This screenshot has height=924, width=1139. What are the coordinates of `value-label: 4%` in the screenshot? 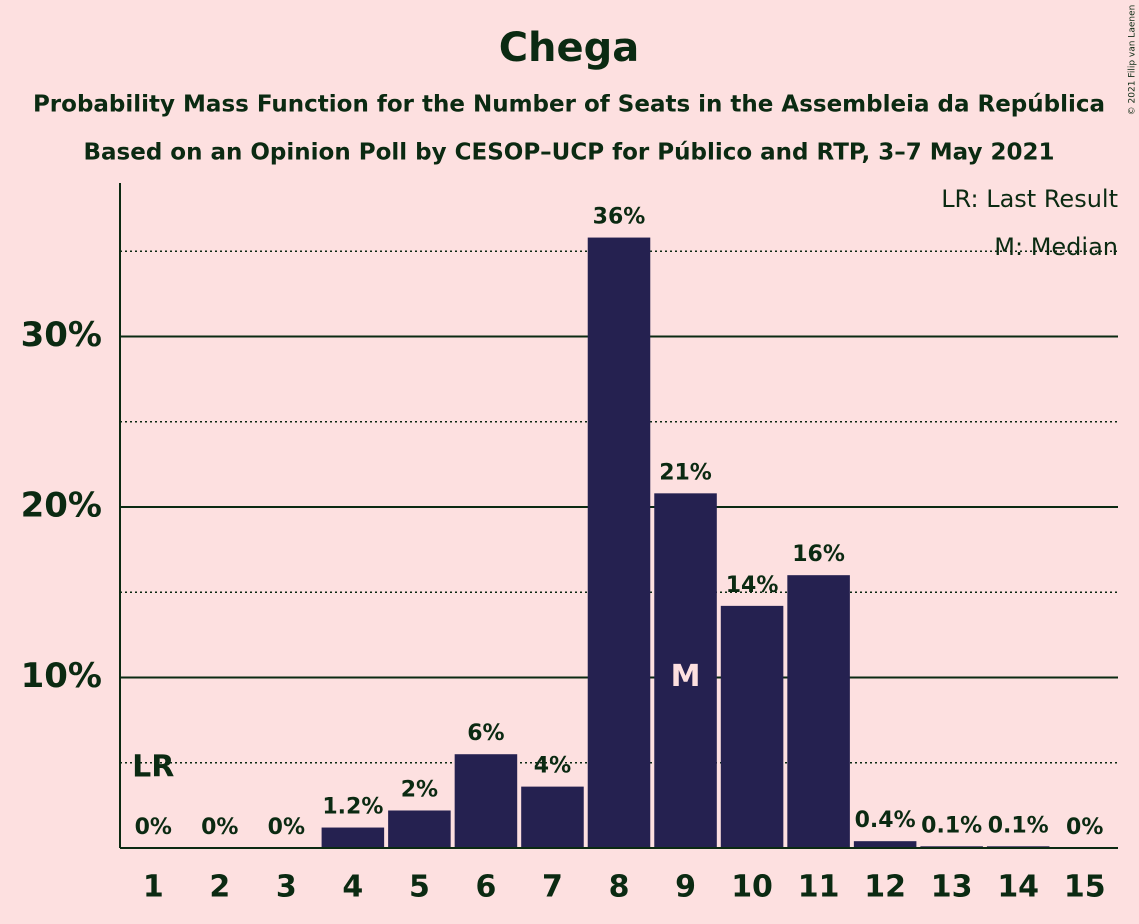 It's located at (552, 766).